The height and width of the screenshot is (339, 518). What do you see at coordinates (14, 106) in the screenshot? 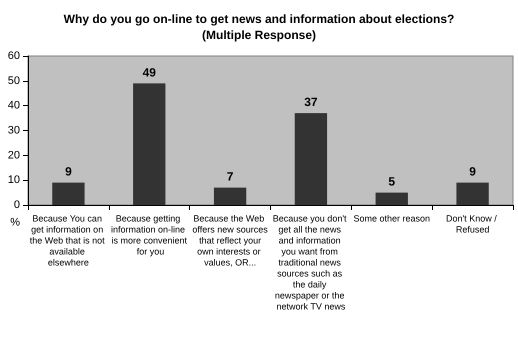
I see `y-tick-label: 40` at bounding box center [14, 106].